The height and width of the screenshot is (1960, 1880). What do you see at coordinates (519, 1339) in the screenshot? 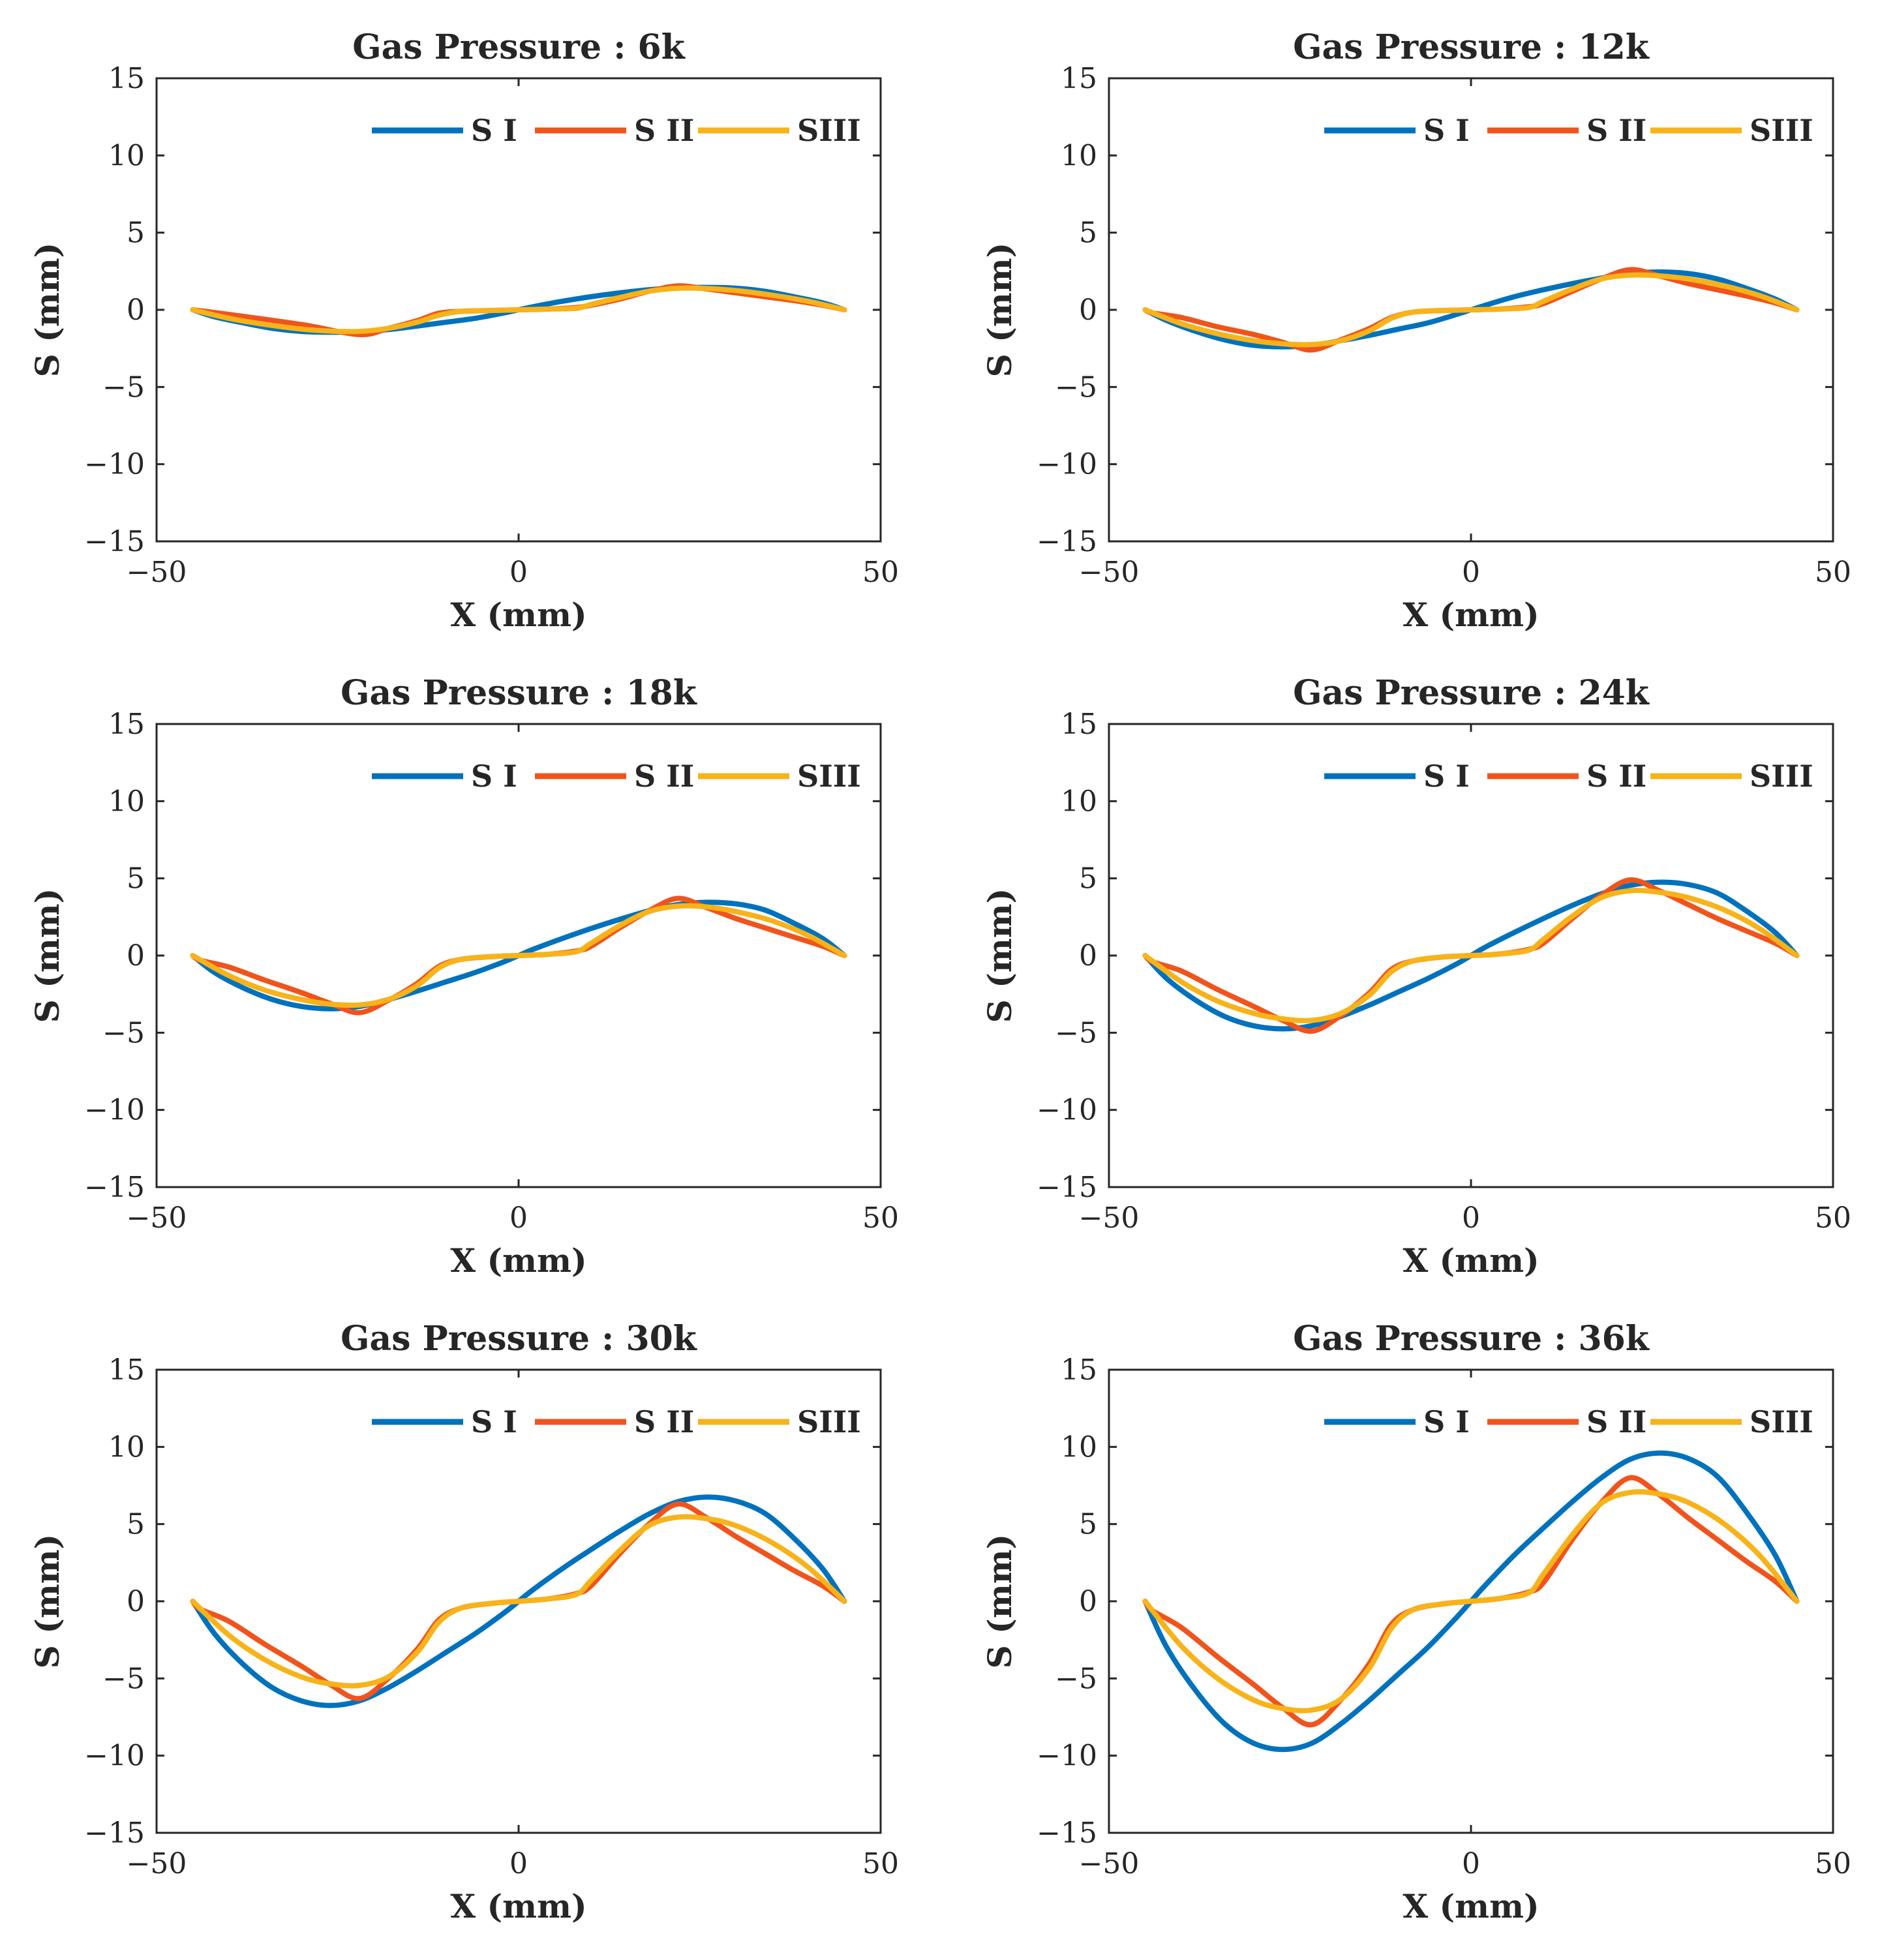
I see `chart-title: Gas Pressure : 30k` at bounding box center [519, 1339].